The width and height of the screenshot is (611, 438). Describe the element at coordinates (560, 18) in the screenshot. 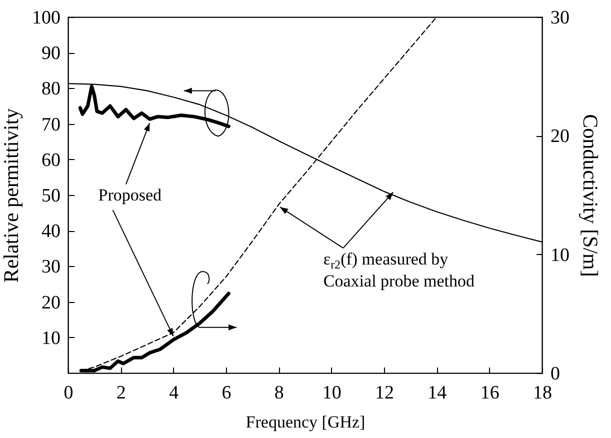

I see `y2-tick-label: 30` at that location.